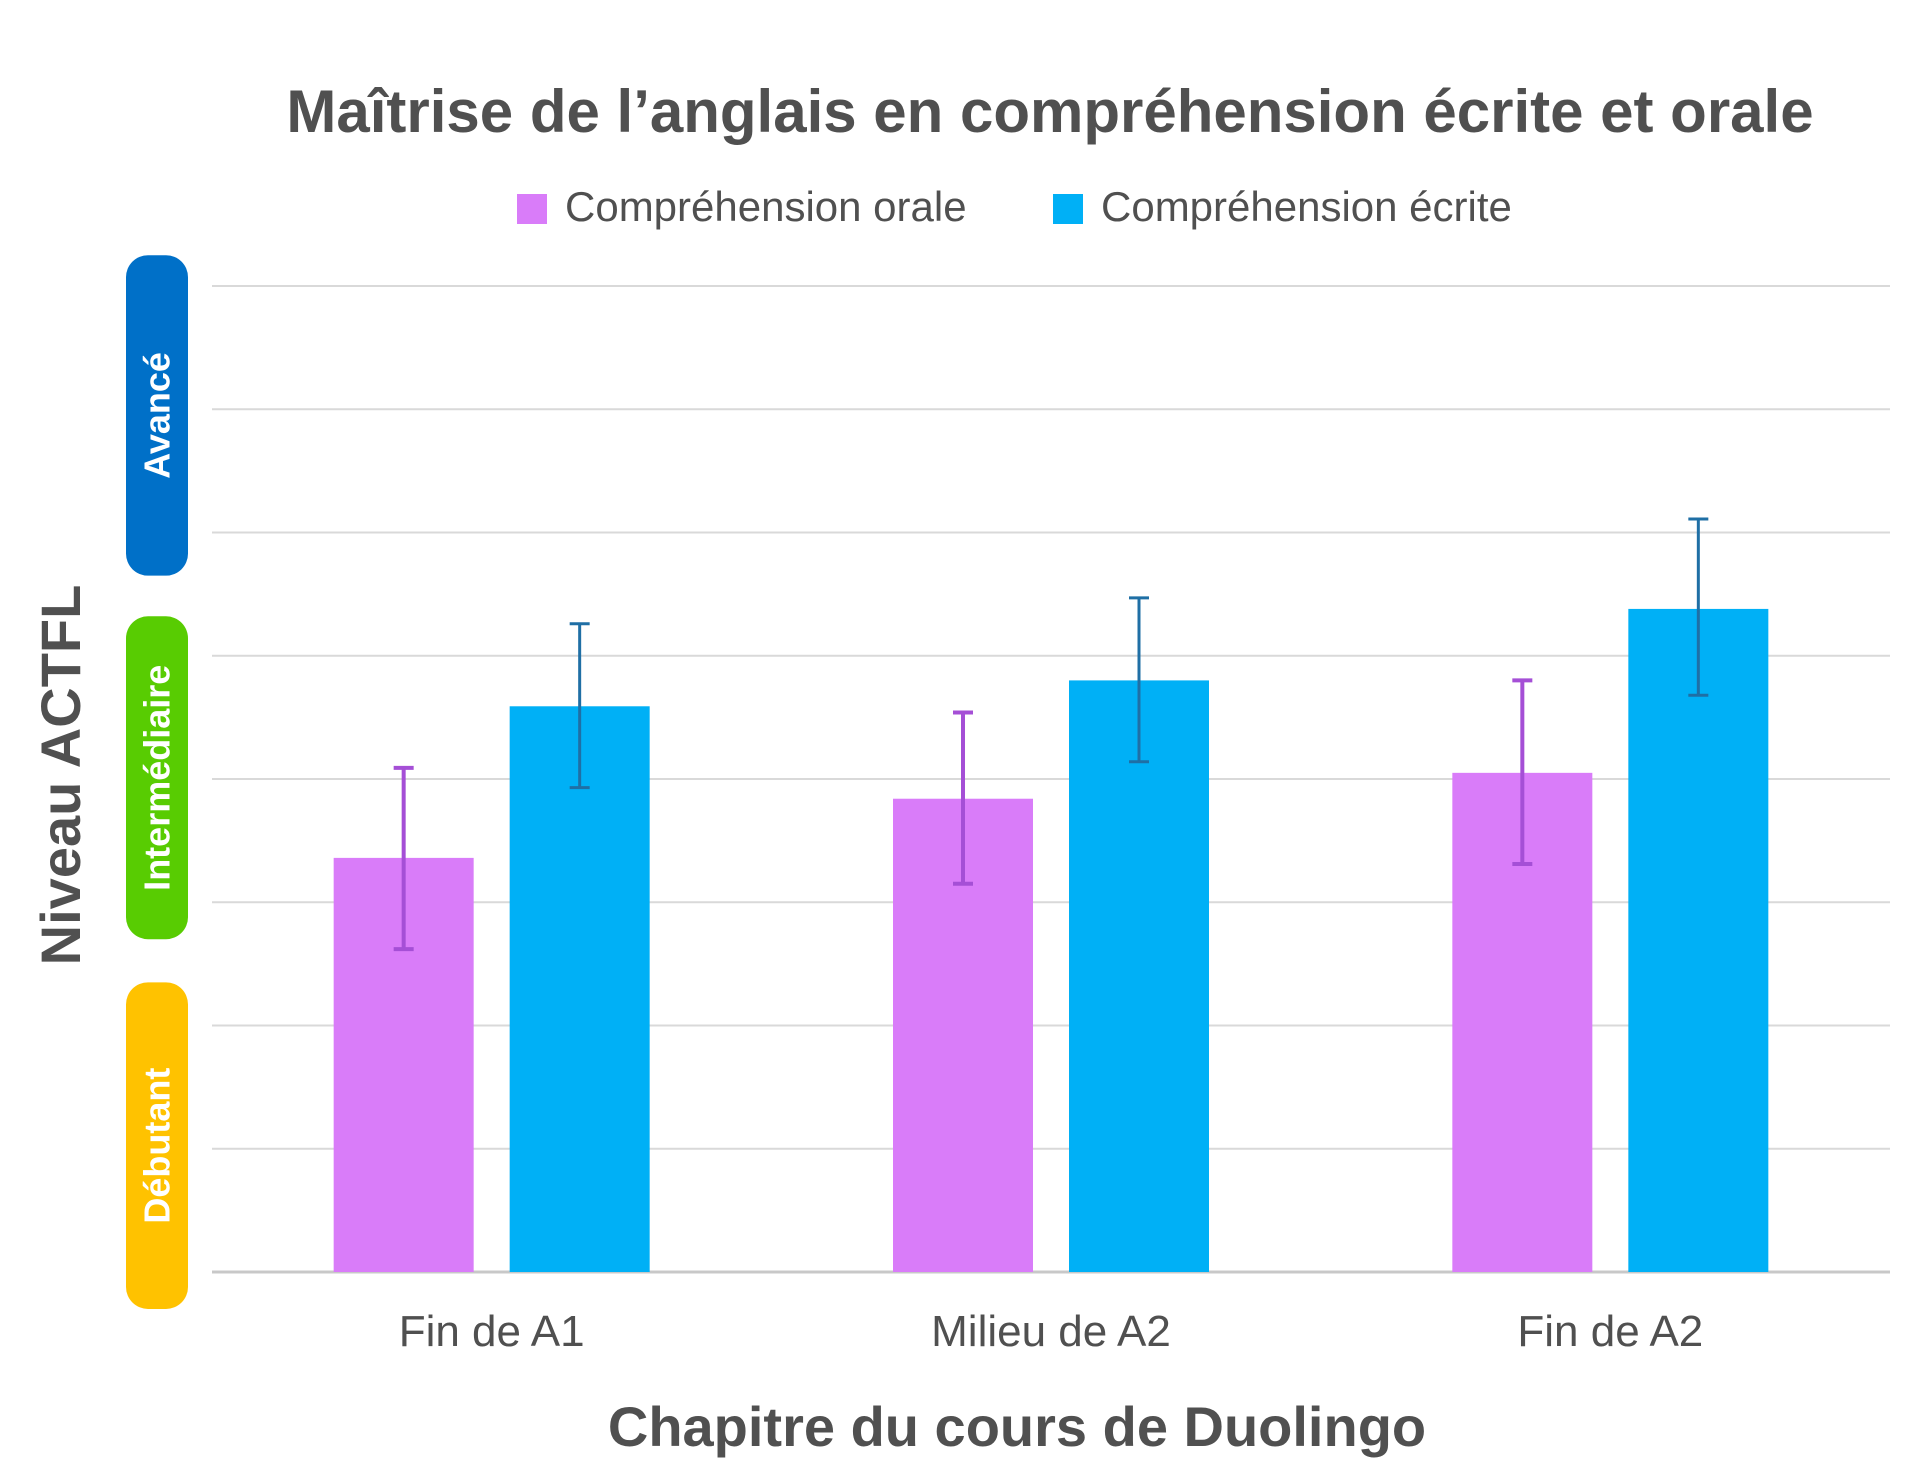 This screenshot has width=1924, height=1470. Describe the element at coordinates (1068, 209) in the screenshot. I see `legend-swatch-comprehension-ecrite` at that location.